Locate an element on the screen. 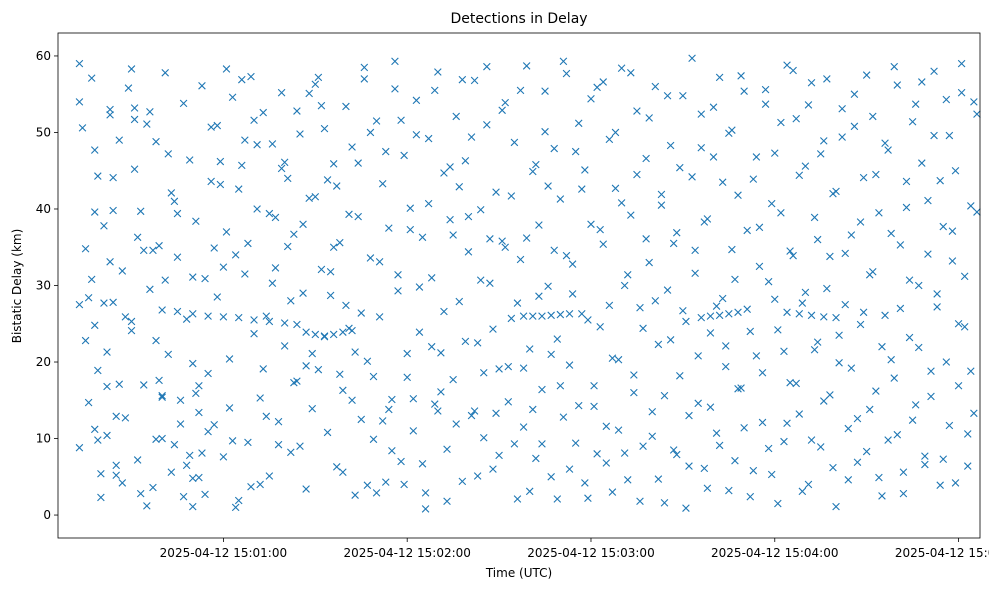  x-tick-label: 2025-04-12 15:01:00 is located at coordinates (223, 553).